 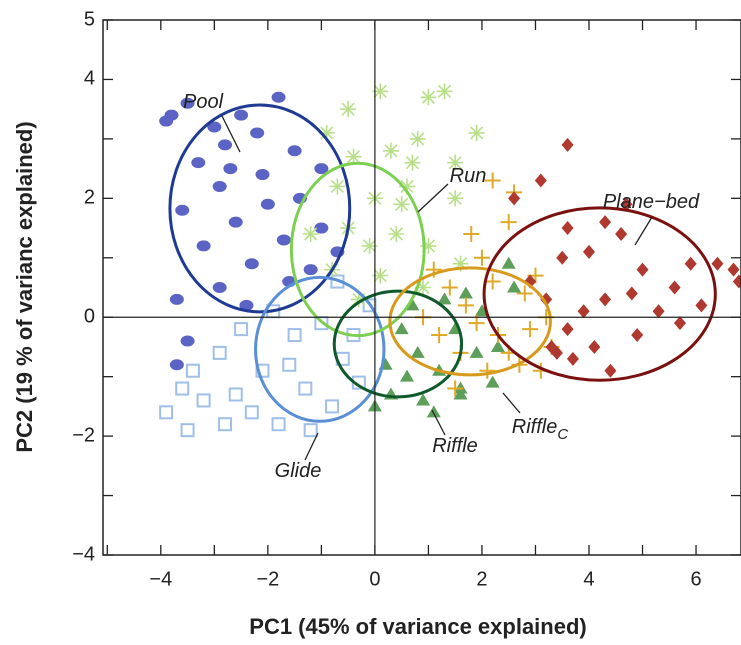 I want to click on x-tick-label: 4, so click(x=588, y=579).